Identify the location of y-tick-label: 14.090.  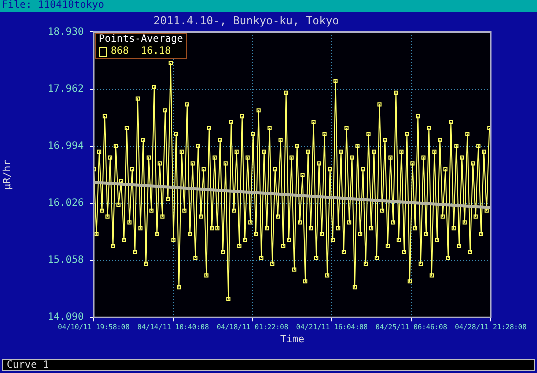
(66, 318).